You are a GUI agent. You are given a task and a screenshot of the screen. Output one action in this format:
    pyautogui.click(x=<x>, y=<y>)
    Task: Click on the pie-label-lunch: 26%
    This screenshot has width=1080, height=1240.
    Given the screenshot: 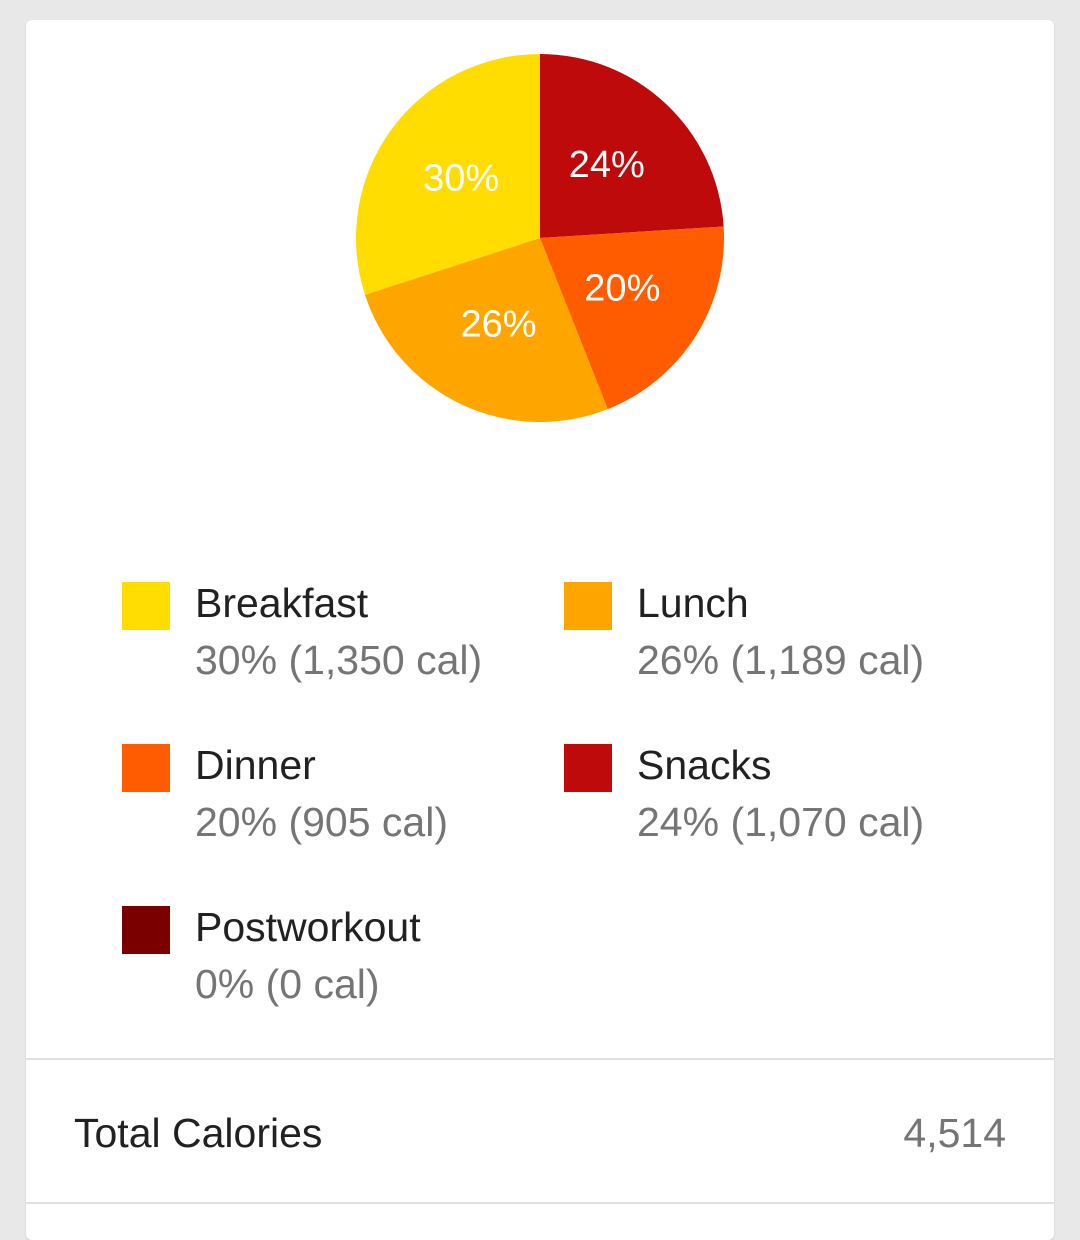 What is the action you would take?
    pyautogui.click(x=498, y=324)
    